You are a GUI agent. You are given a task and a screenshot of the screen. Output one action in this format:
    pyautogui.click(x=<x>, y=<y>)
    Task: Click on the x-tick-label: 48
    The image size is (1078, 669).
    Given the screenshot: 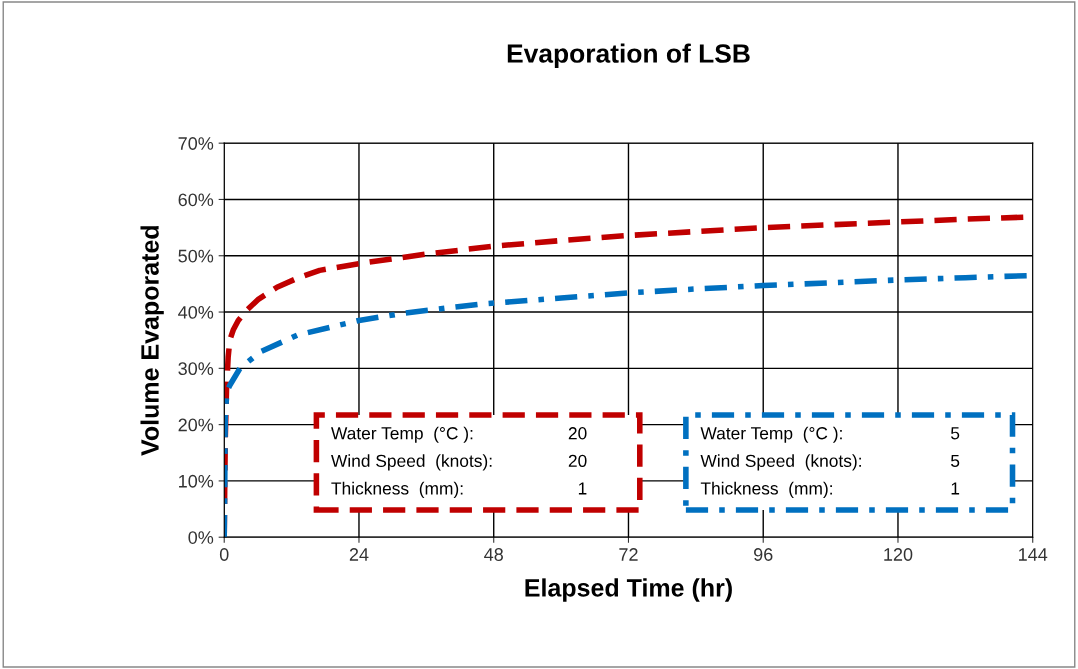 What is the action you would take?
    pyautogui.click(x=493, y=554)
    